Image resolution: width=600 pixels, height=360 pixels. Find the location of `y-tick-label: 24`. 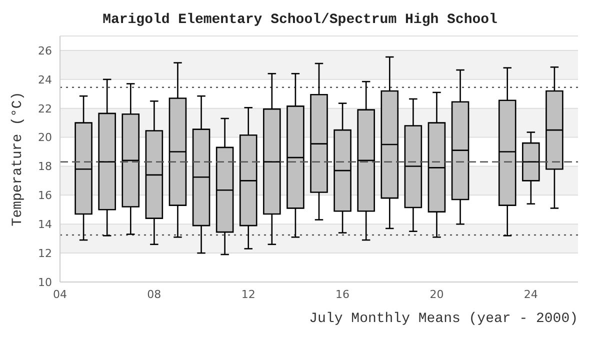

y-tick-label: 24 is located at coordinates (45, 79).